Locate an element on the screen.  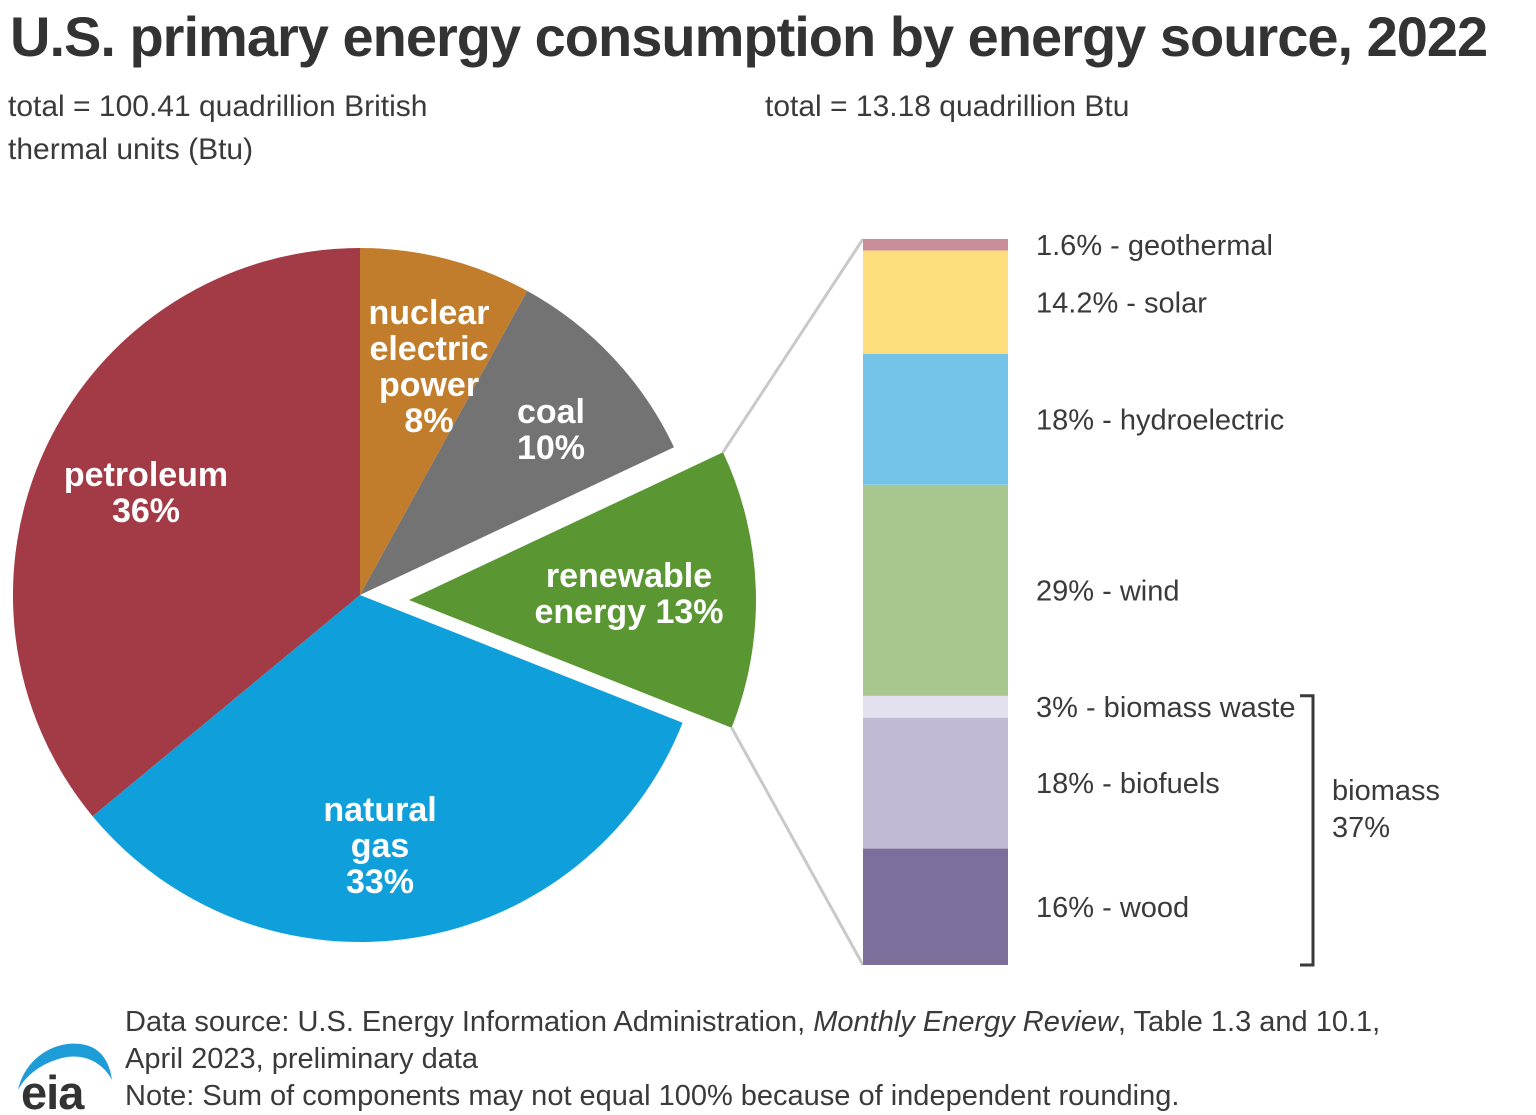
bar-segment-biomass-waste is located at coordinates (935, 706).